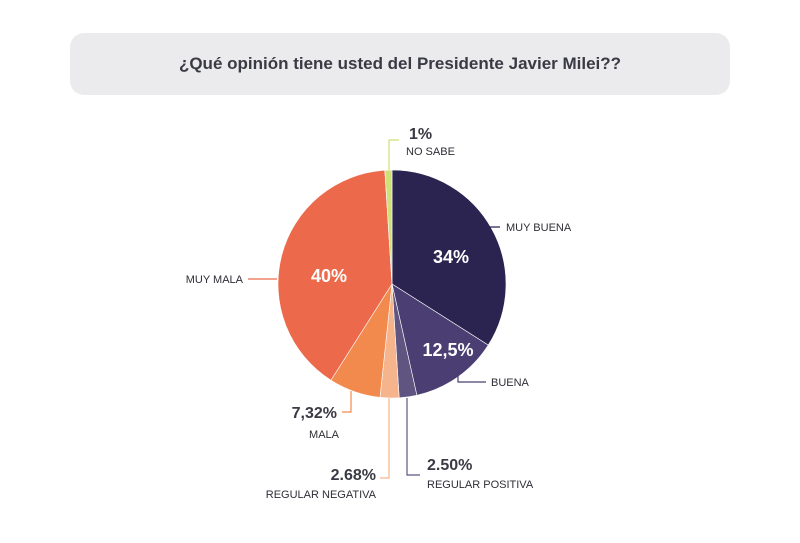 The width and height of the screenshot is (800, 543). What do you see at coordinates (510, 383) in the screenshot?
I see `label-buena: BUENA` at bounding box center [510, 383].